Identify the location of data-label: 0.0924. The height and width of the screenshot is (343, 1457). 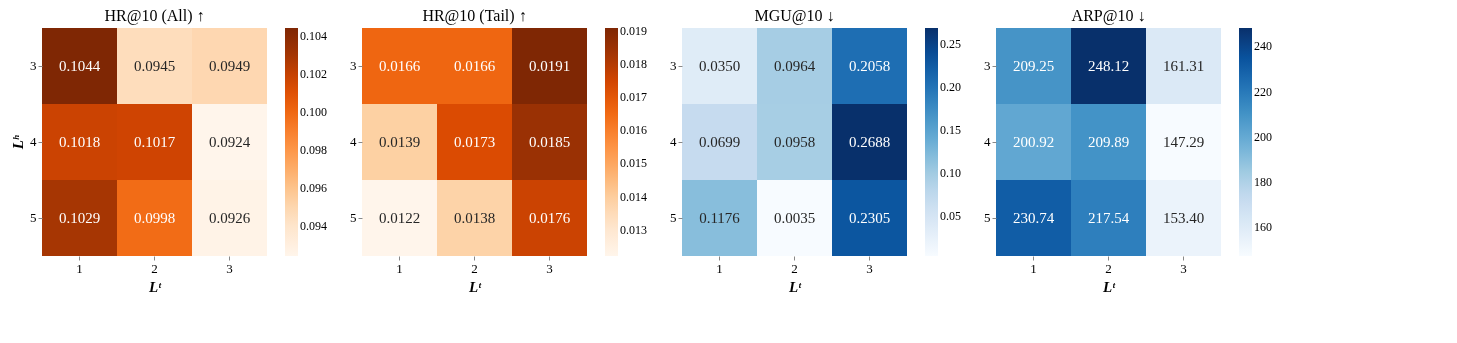
(229, 142).